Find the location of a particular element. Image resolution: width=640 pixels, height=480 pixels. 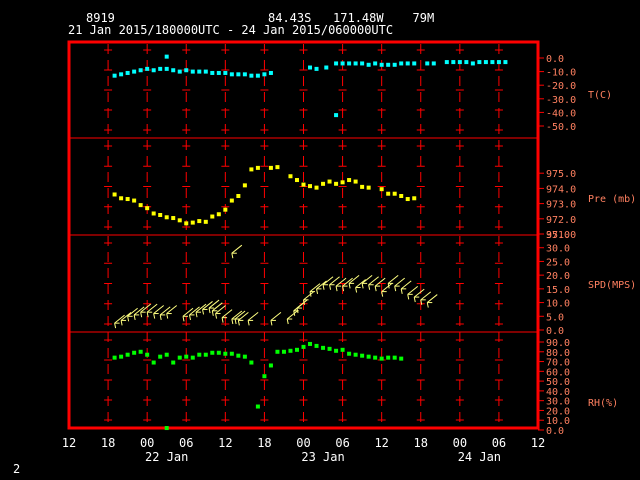

y-tick-label: 973.0 is located at coordinates (561, 205).